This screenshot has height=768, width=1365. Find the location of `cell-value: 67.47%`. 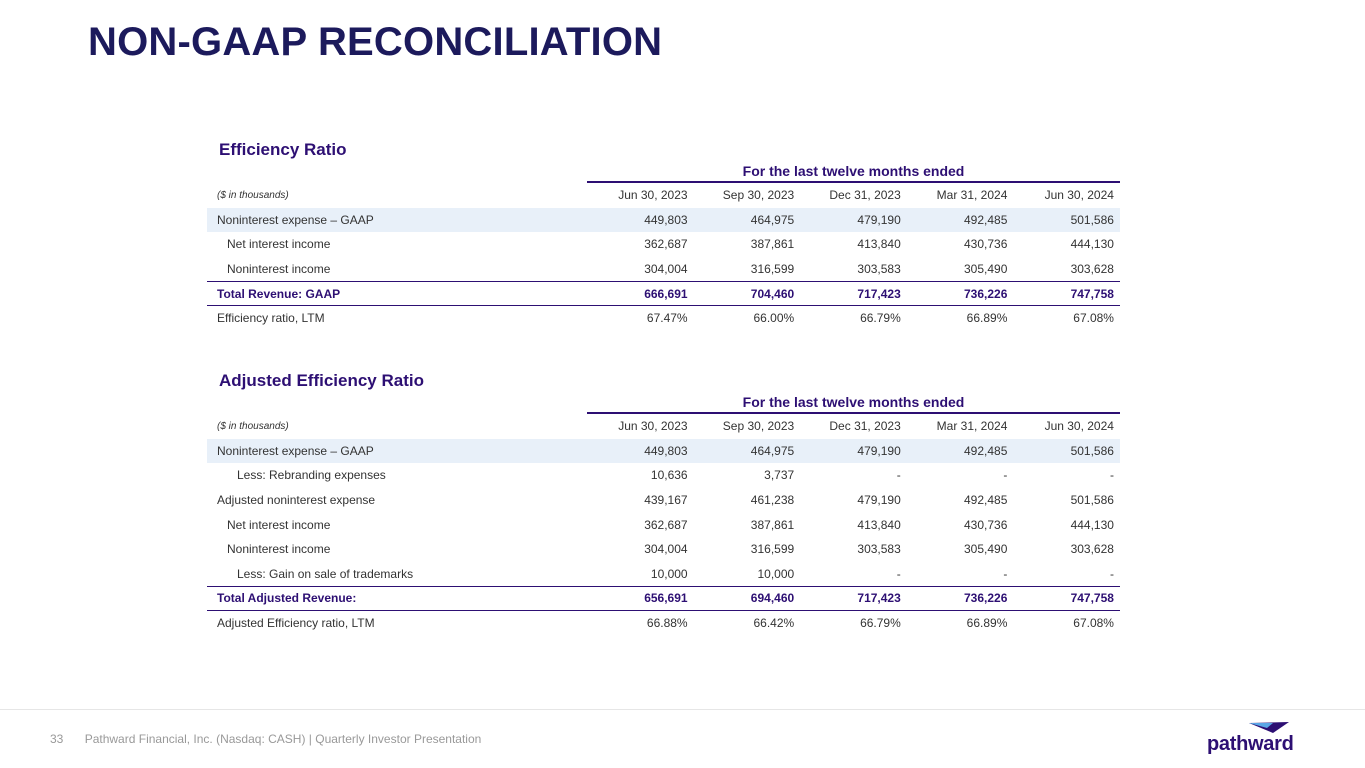

cell-value: 67.47% is located at coordinates (667, 318).